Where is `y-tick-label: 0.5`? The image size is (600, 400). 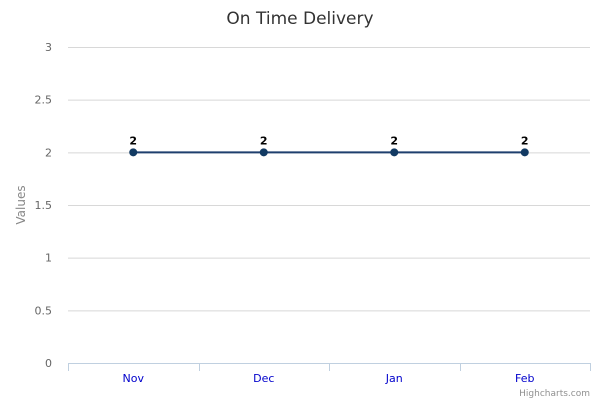 y-tick-label: 0.5 is located at coordinates (44, 310).